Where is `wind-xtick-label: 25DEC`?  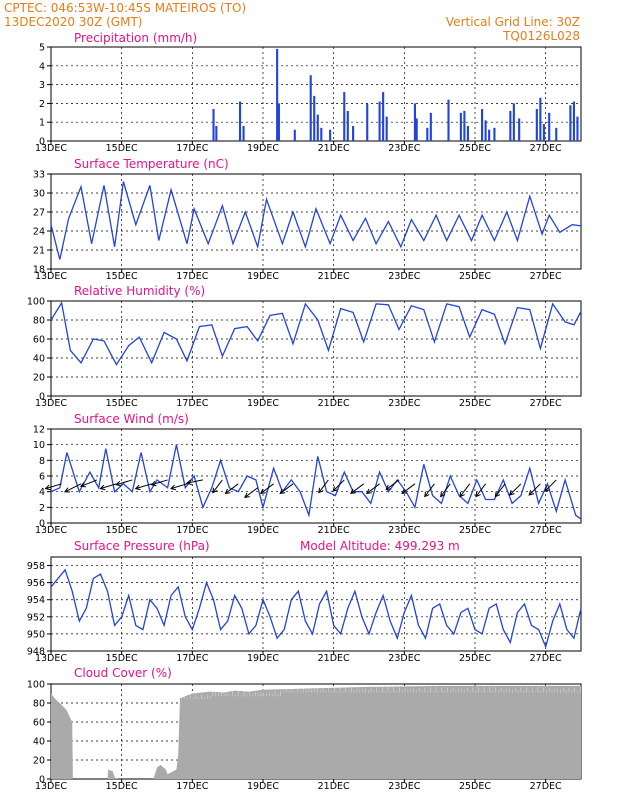
wind-xtick-label: 25DEC is located at coordinates (475, 530).